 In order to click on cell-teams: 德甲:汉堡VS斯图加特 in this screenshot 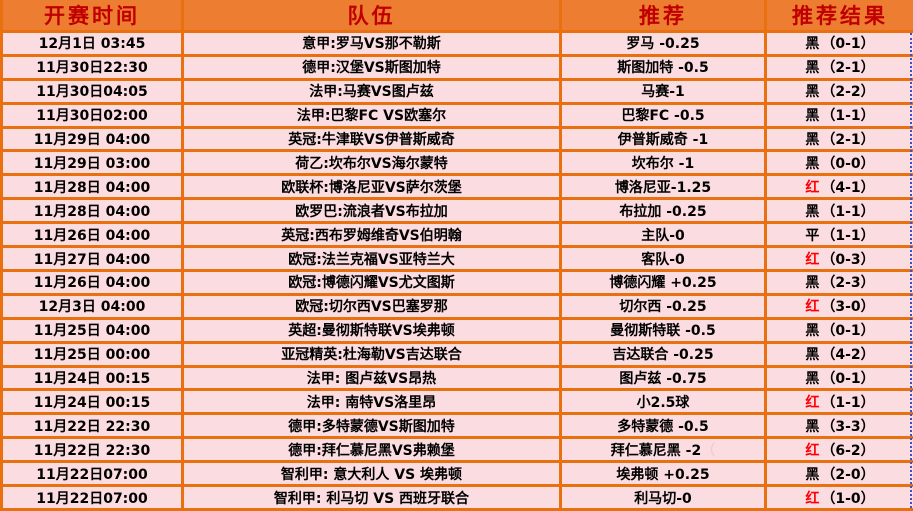, I will do `click(371, 67)`.